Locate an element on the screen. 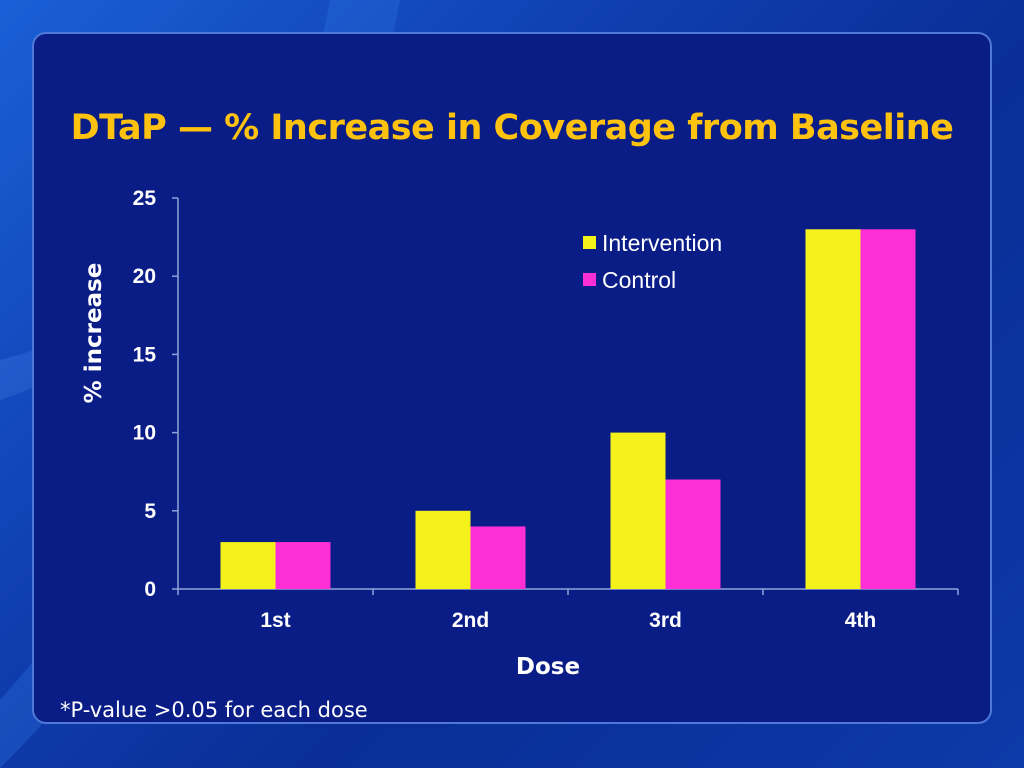 The image size is (1024, 768). x-tick-label: 1st is located at coordinates (275, 620).